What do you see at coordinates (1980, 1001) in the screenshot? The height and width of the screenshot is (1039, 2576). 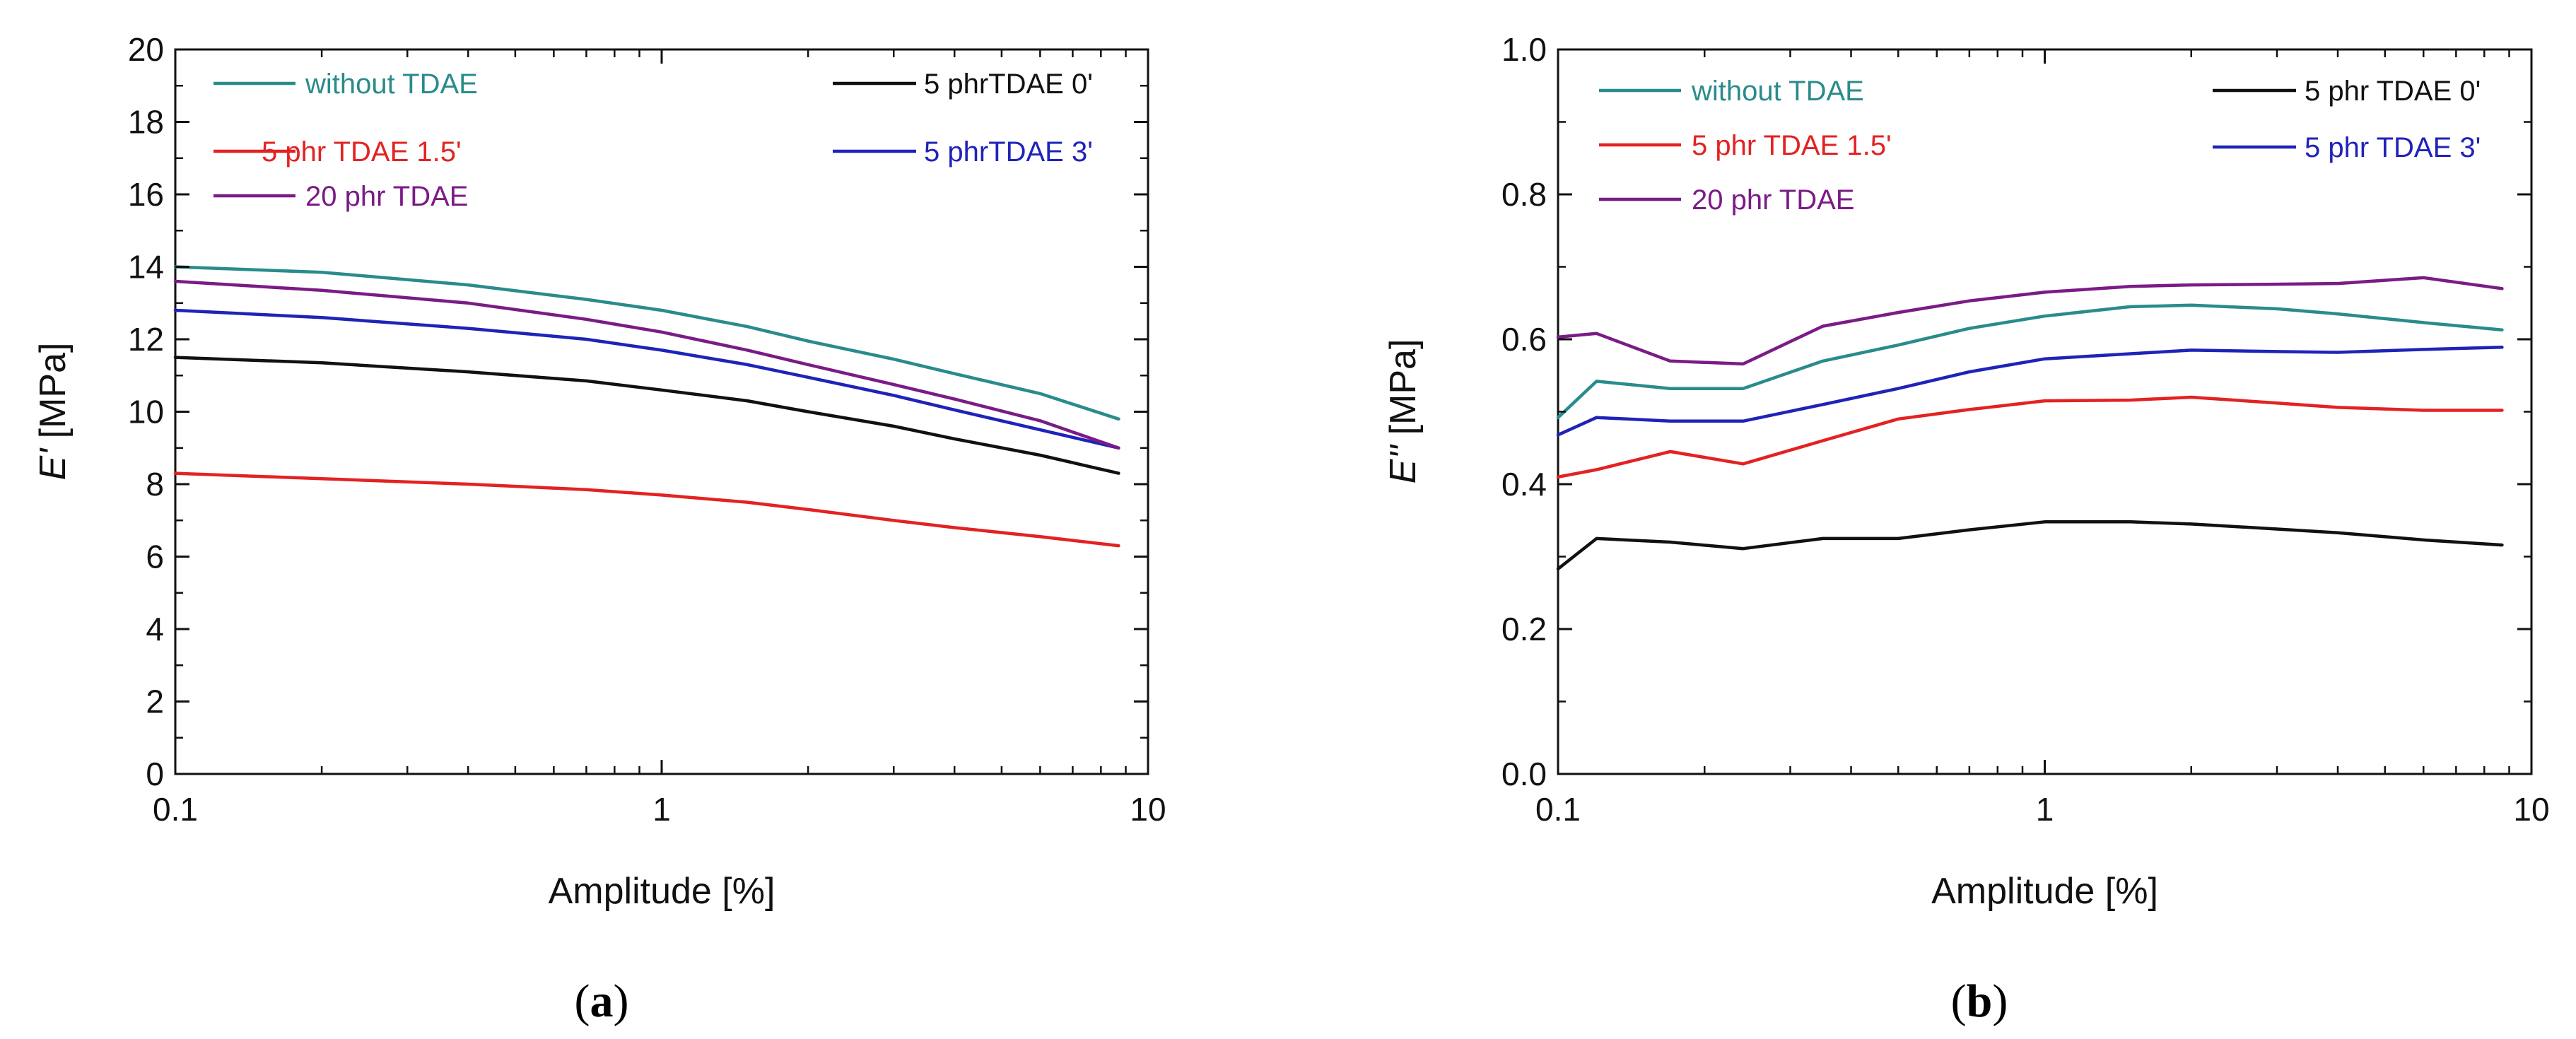 I see `panel-label-b: (b)` at bounding box center [1980, 1001].